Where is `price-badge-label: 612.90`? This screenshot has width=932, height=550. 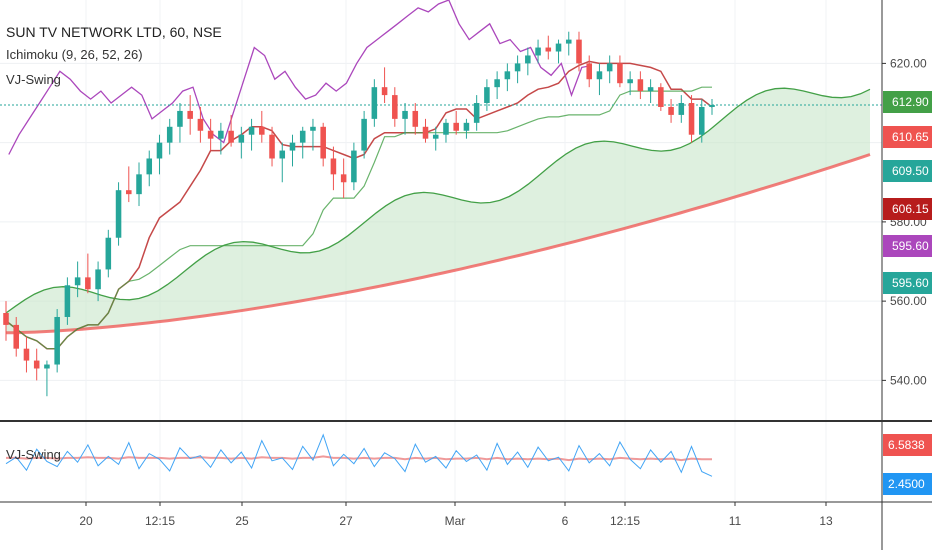
price-badge-label: 612.90 is located at coordinates (910, 102).